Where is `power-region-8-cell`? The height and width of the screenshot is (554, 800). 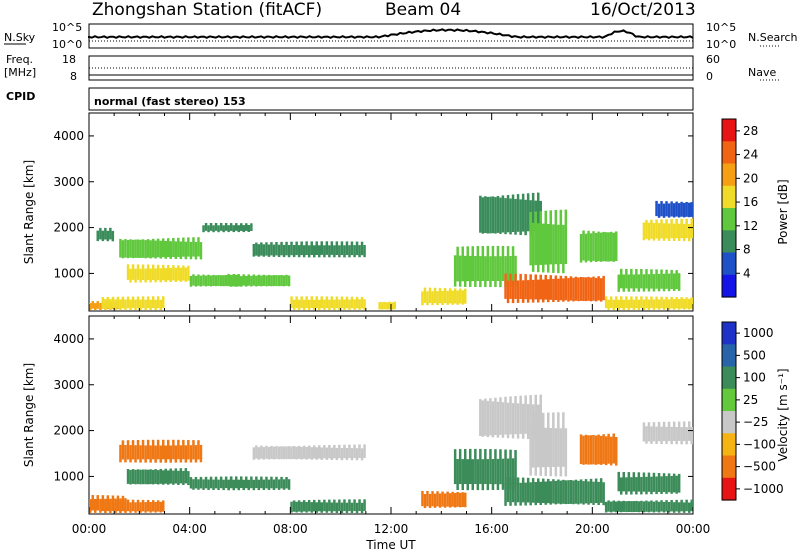 power-region-8-cell is located at coordinates (238, 280).